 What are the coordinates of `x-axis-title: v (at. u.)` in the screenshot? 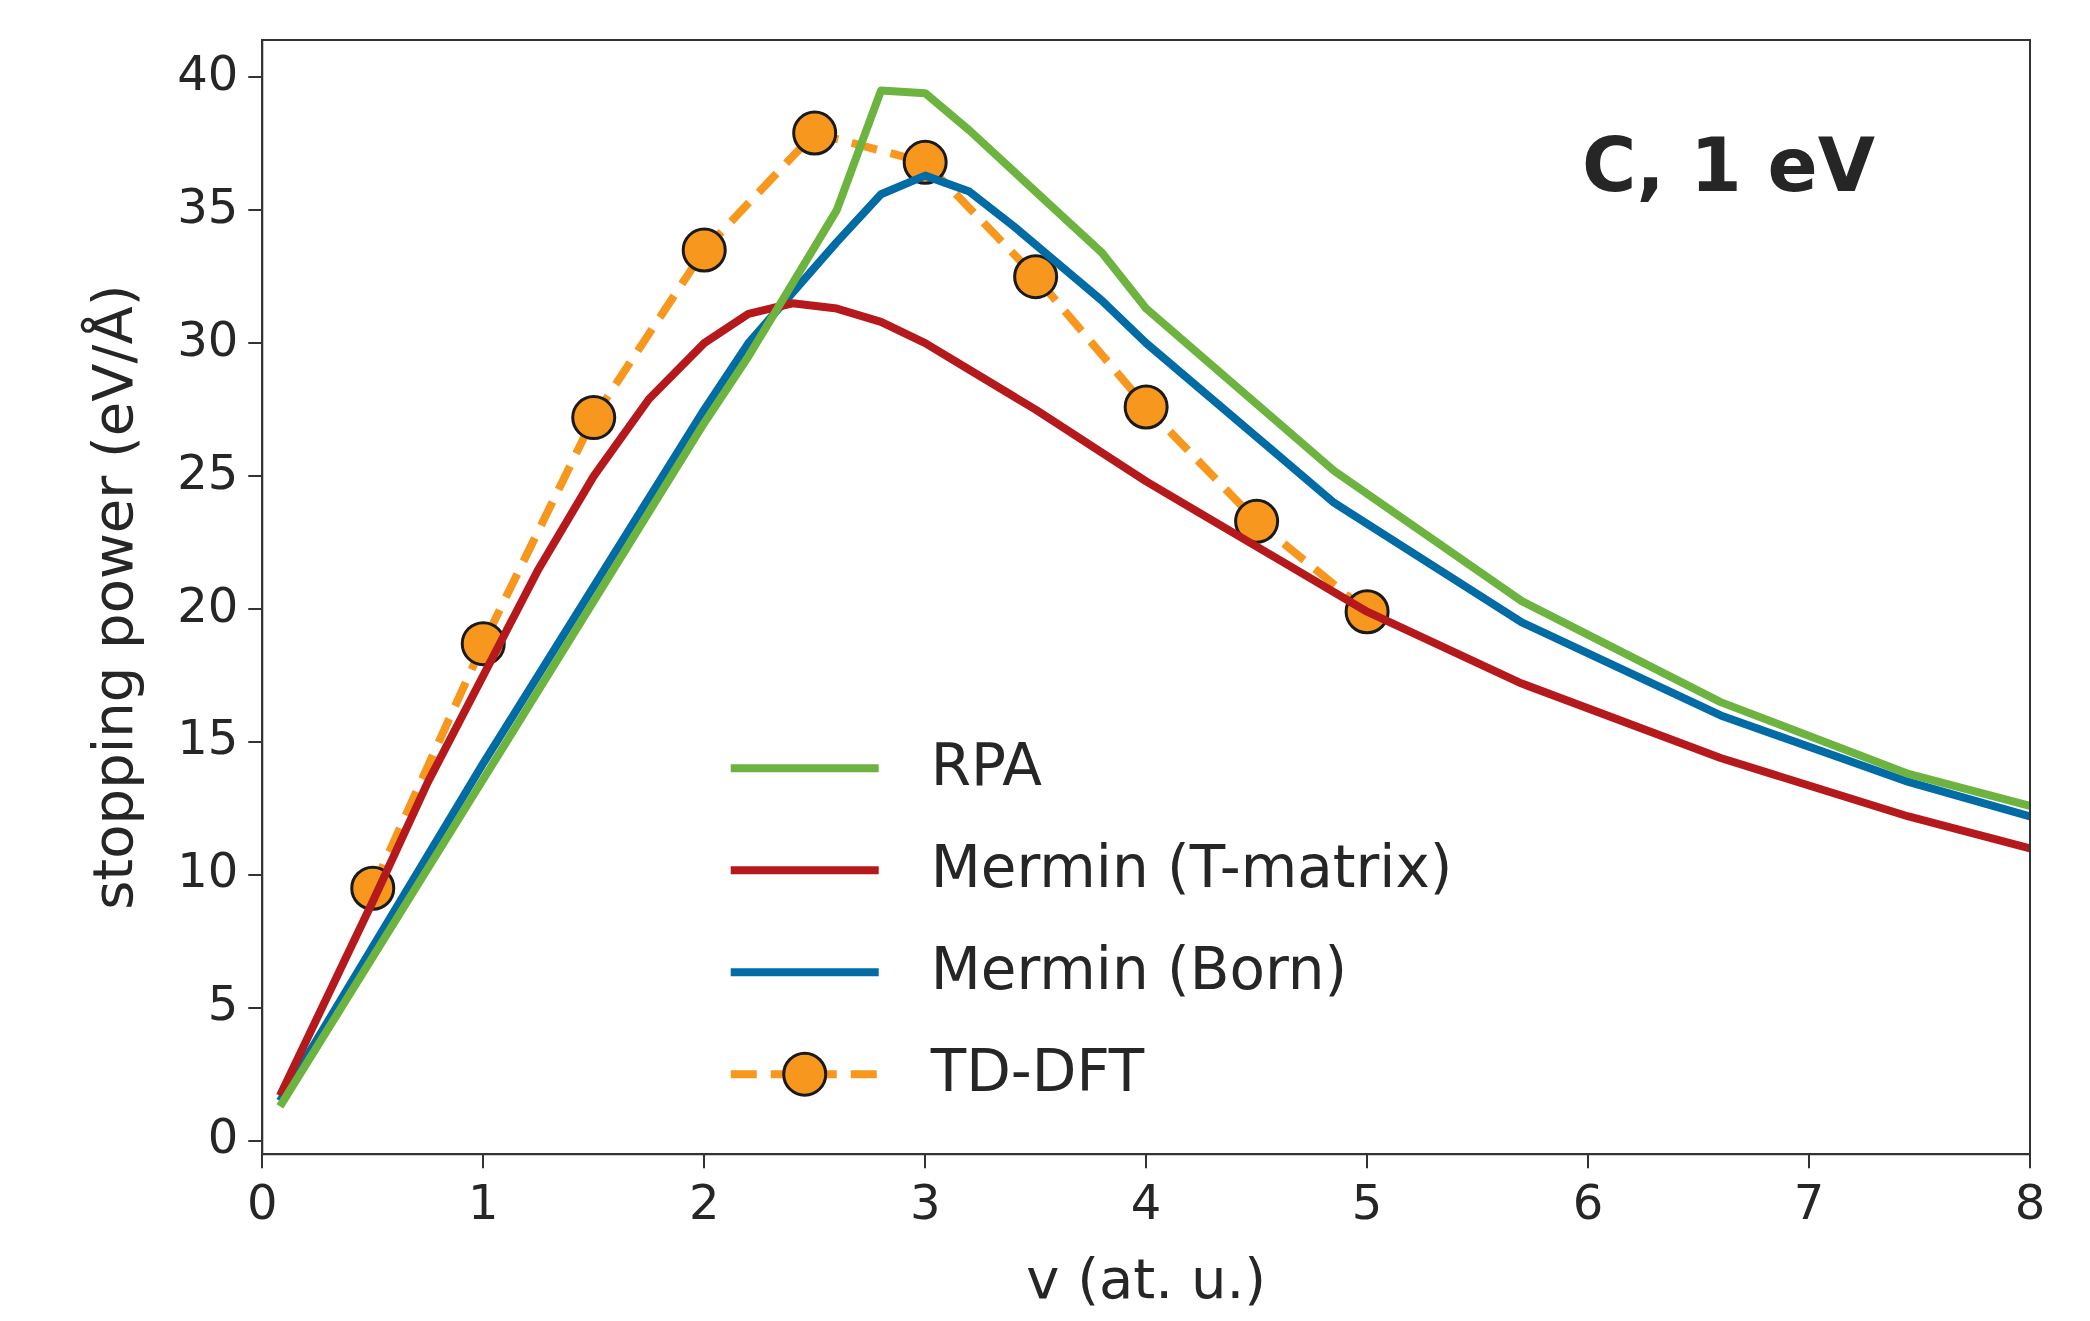 It's located at (1146, 1278).